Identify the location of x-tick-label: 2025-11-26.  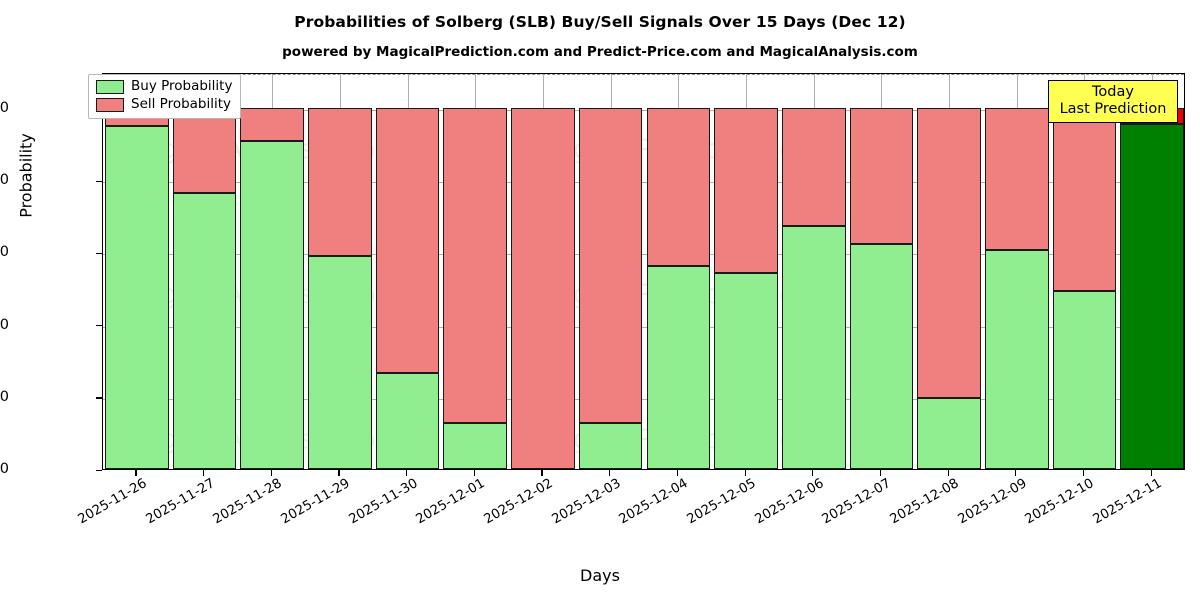
(112, 502).